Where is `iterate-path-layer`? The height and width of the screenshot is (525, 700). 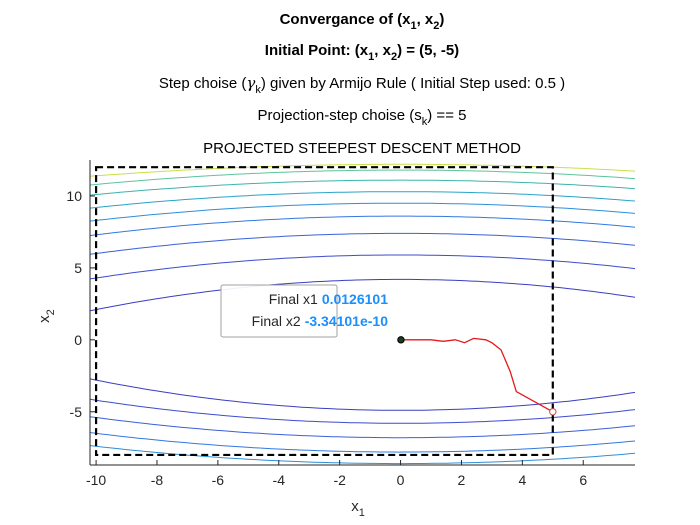 iterate-path-layer is located at coordinates (477, 376).